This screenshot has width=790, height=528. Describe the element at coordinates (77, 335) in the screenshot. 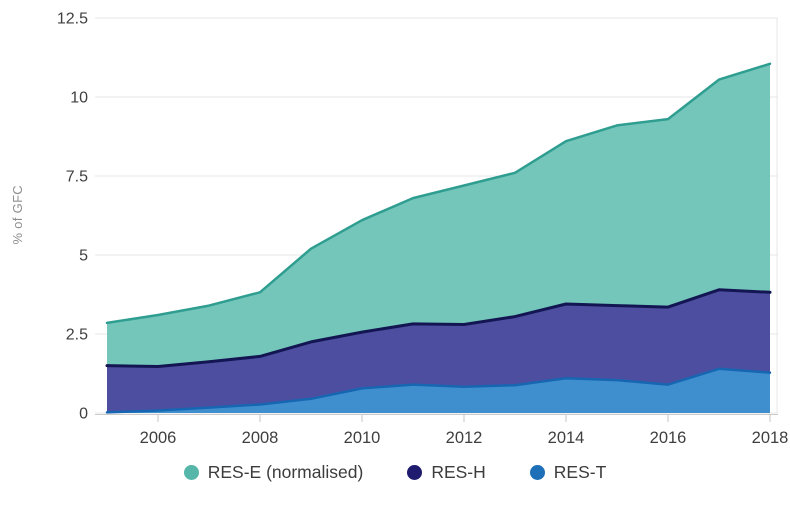

I see `y-tick-label-2.5: 2.5` at that location.